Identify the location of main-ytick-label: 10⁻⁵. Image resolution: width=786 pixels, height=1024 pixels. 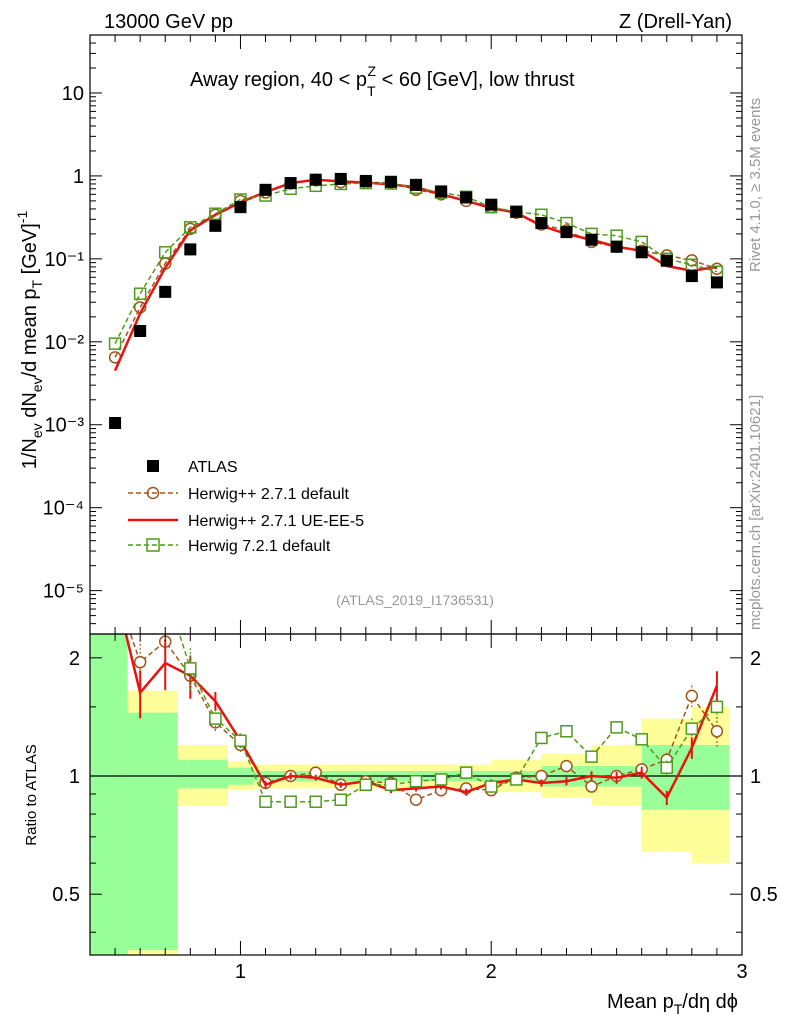
(63, 592).